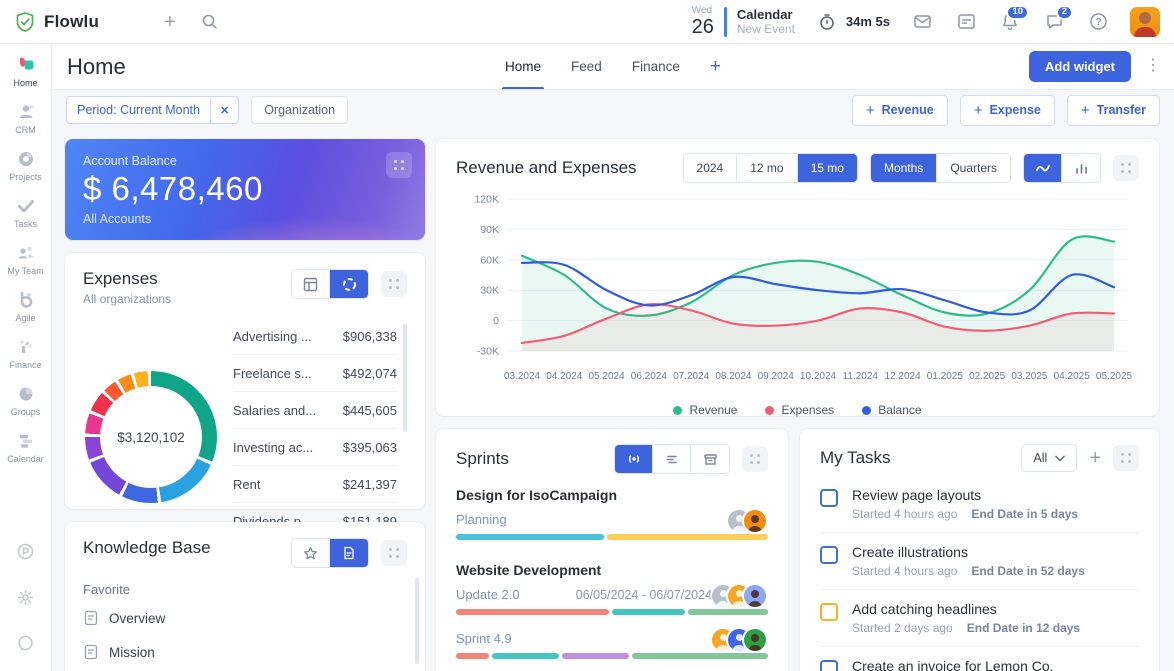  Describe the element at coordinates (25, 318) in the screenshot. I see `sidebar-item-label: Agile` at that location.